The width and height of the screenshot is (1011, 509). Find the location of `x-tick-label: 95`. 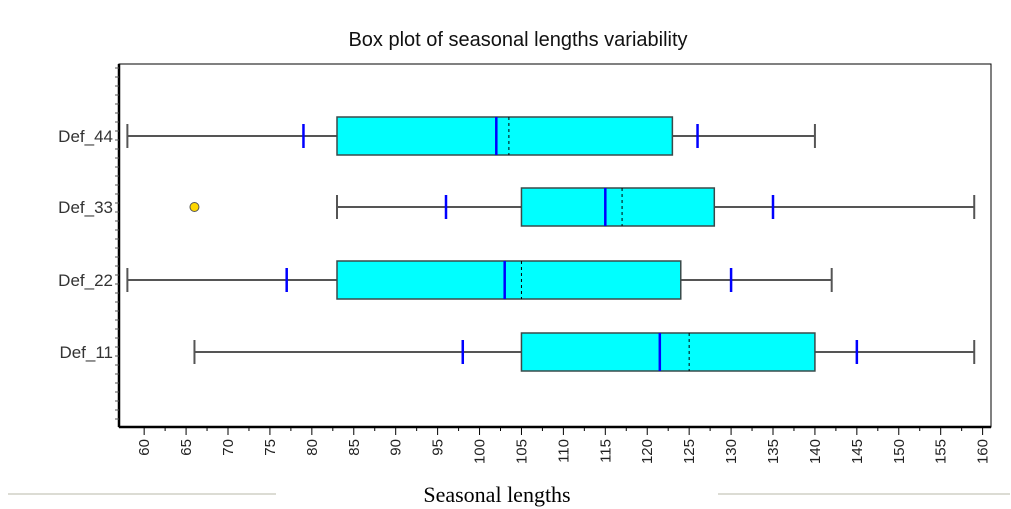

x-tick-label: 95 is located at coordinates (438, 447).